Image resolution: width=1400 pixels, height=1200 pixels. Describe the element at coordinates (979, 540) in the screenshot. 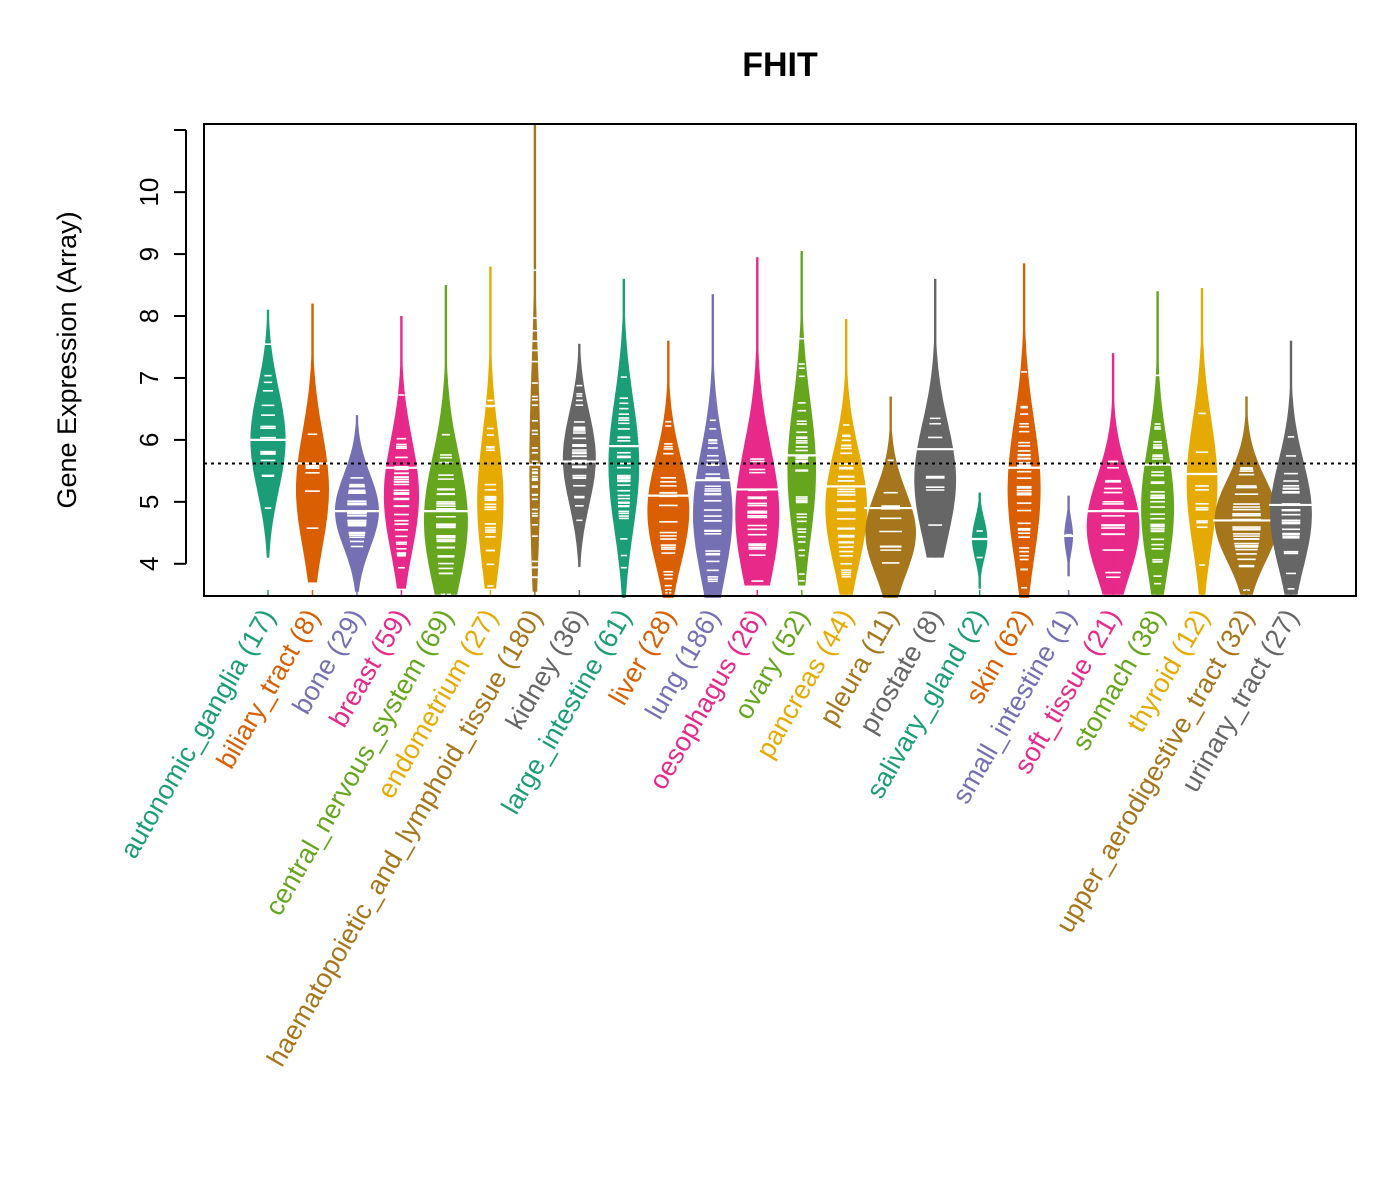

I see `violin-salivary-gland` at that location.